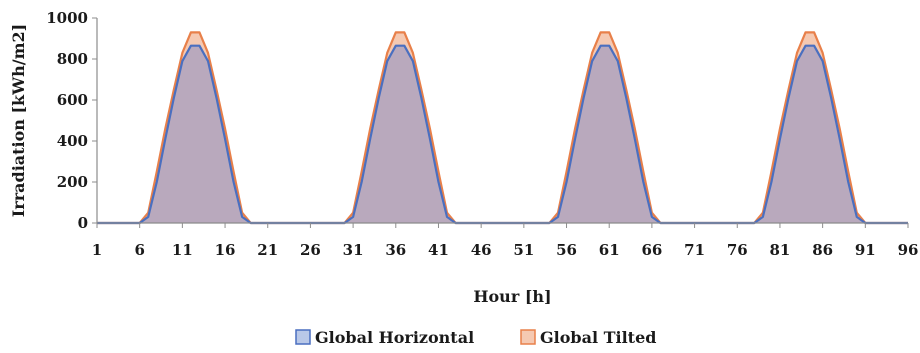 The width and height of the screenshot is (920, 353). I want to click on y-tick-label: 400, so click(72, 141).